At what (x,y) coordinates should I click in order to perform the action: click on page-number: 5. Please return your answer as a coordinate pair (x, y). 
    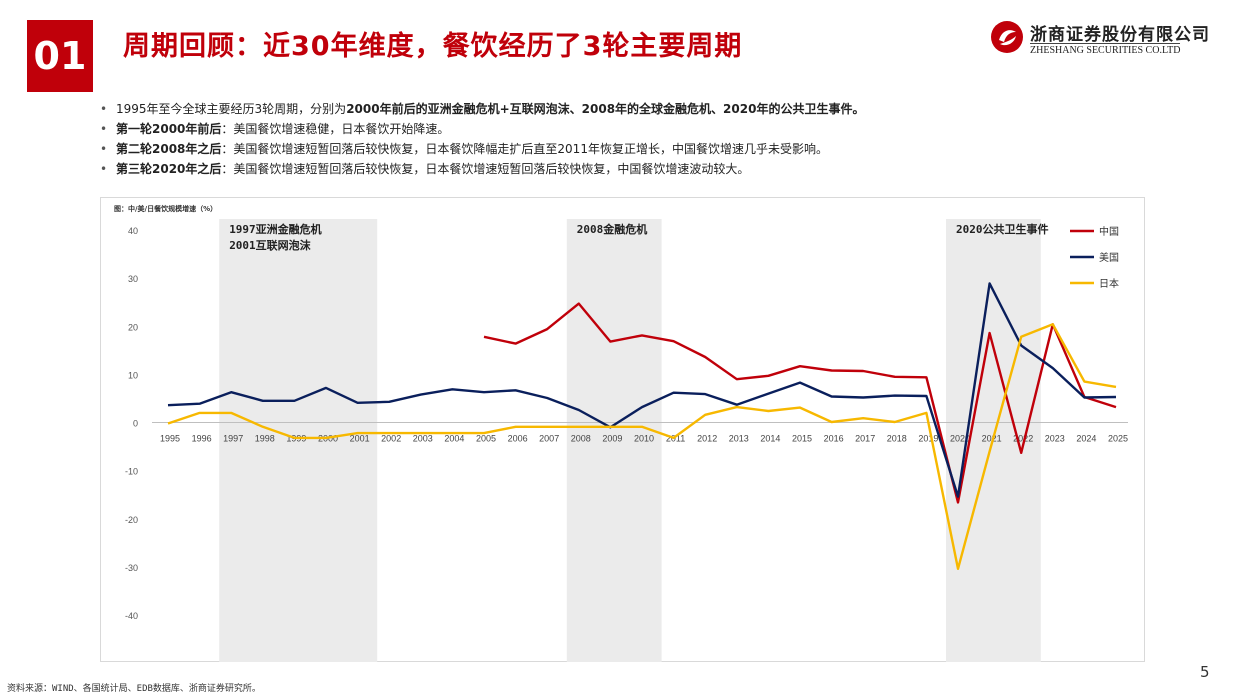
    Looking at the image, I should click on (1205, 672).